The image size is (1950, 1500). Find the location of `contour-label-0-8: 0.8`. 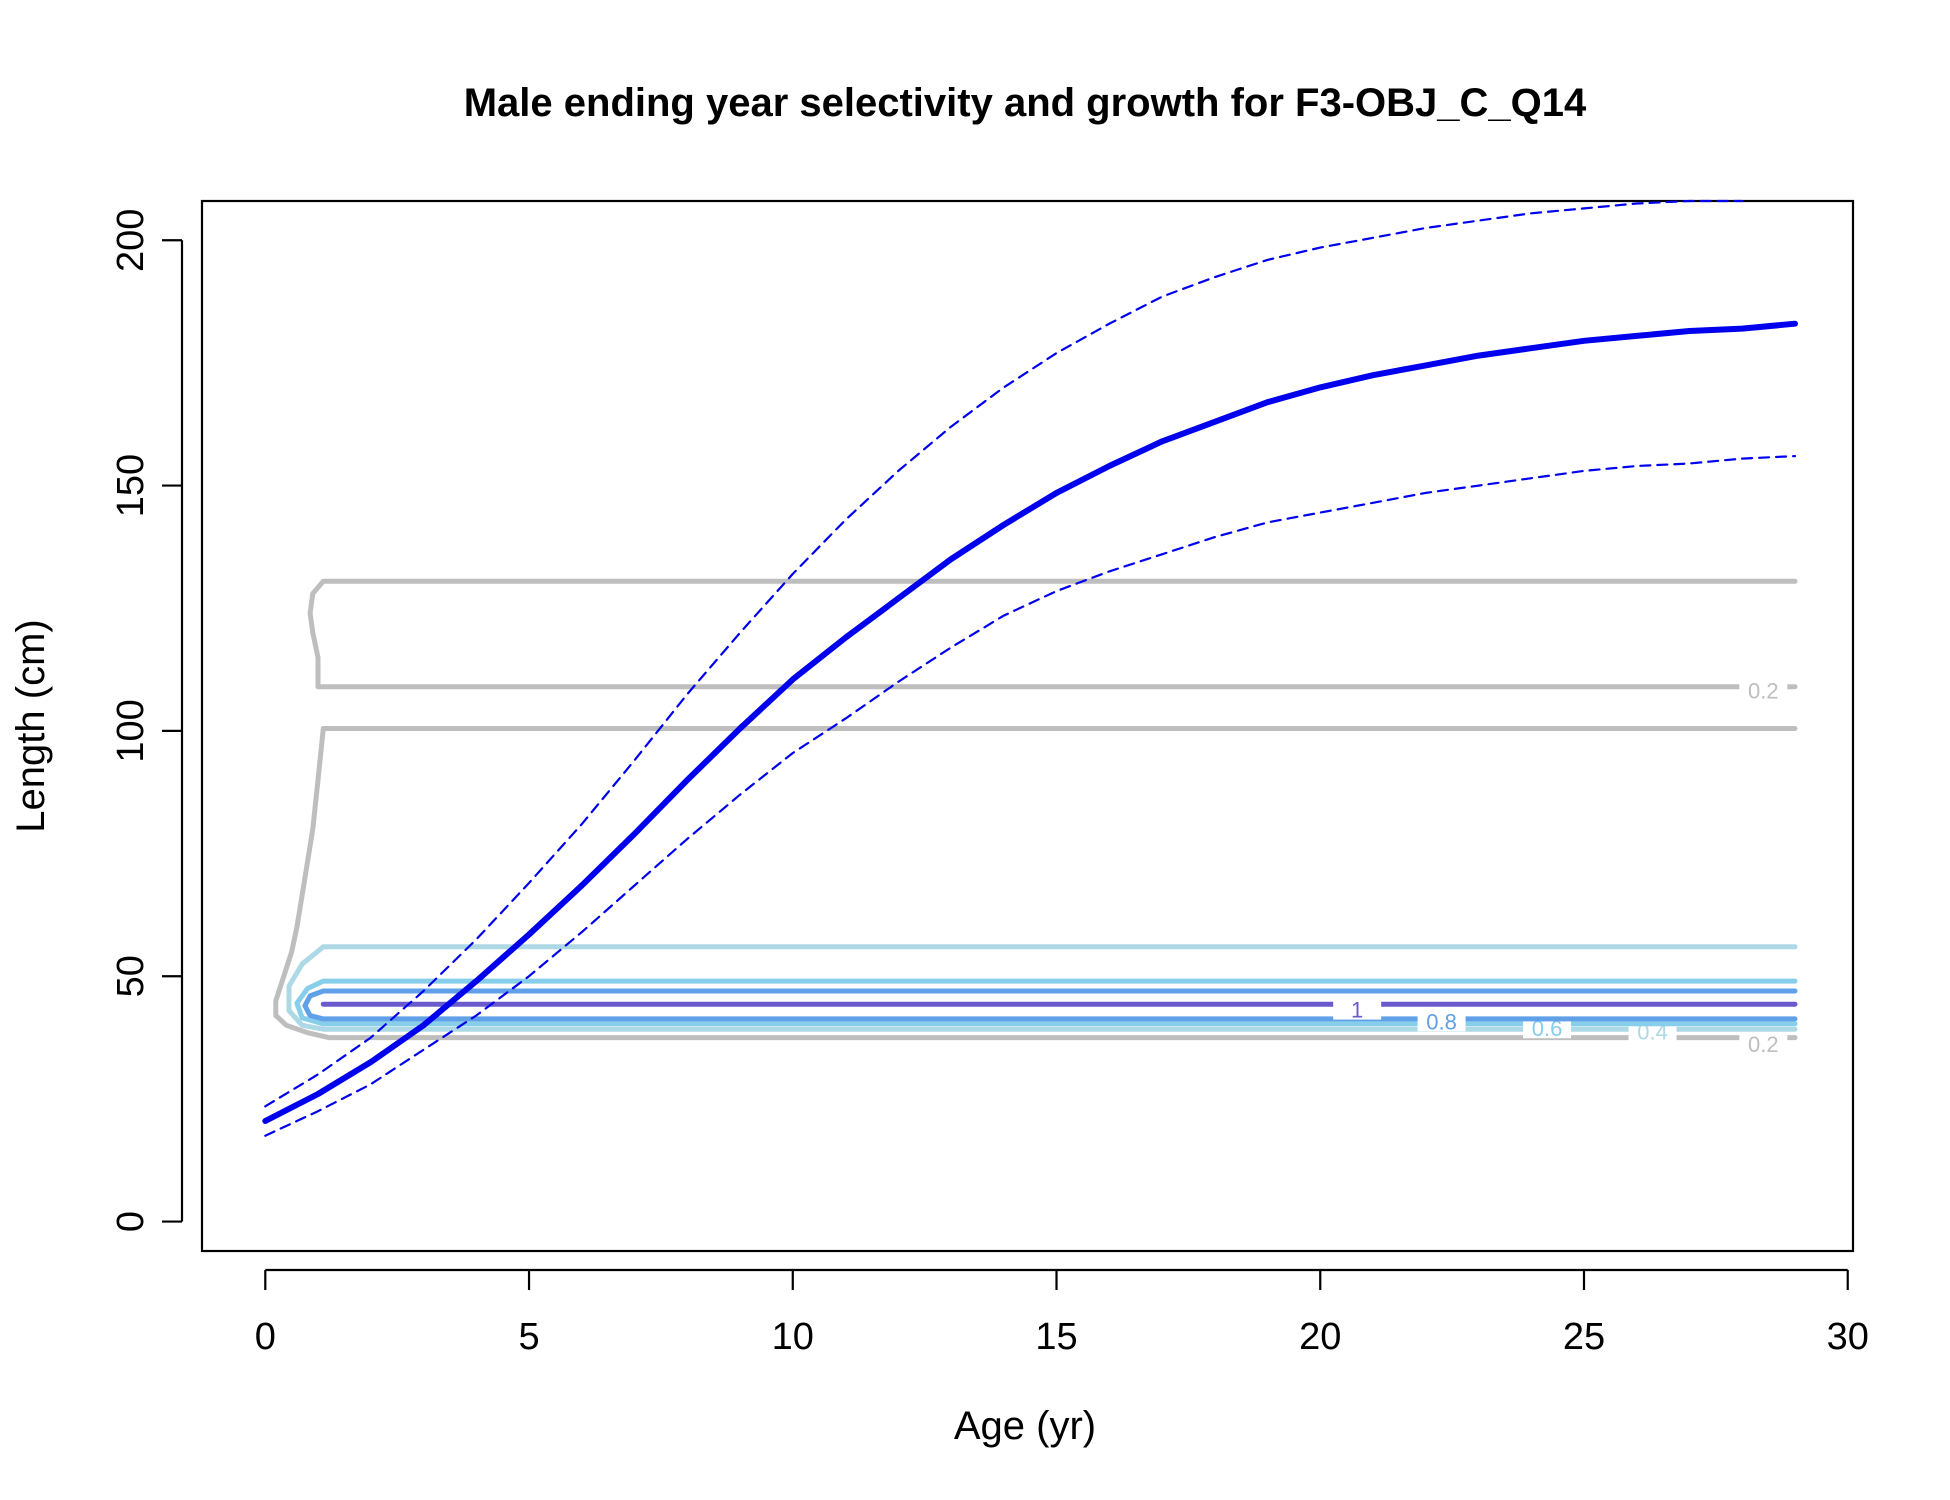

contour-label-0-8: 0.8 is located at coordinates (1441, 1021).